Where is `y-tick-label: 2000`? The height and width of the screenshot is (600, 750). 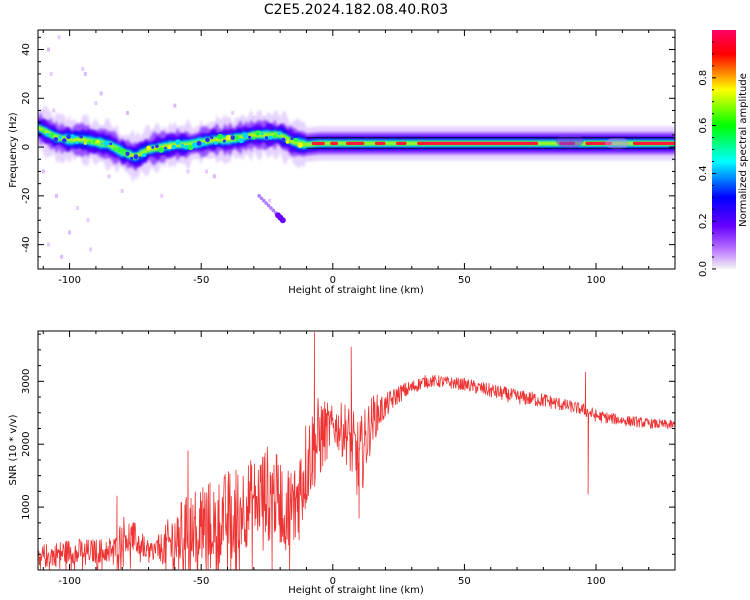 y-tick-label: 2000 is located at coordinates (26, 443).